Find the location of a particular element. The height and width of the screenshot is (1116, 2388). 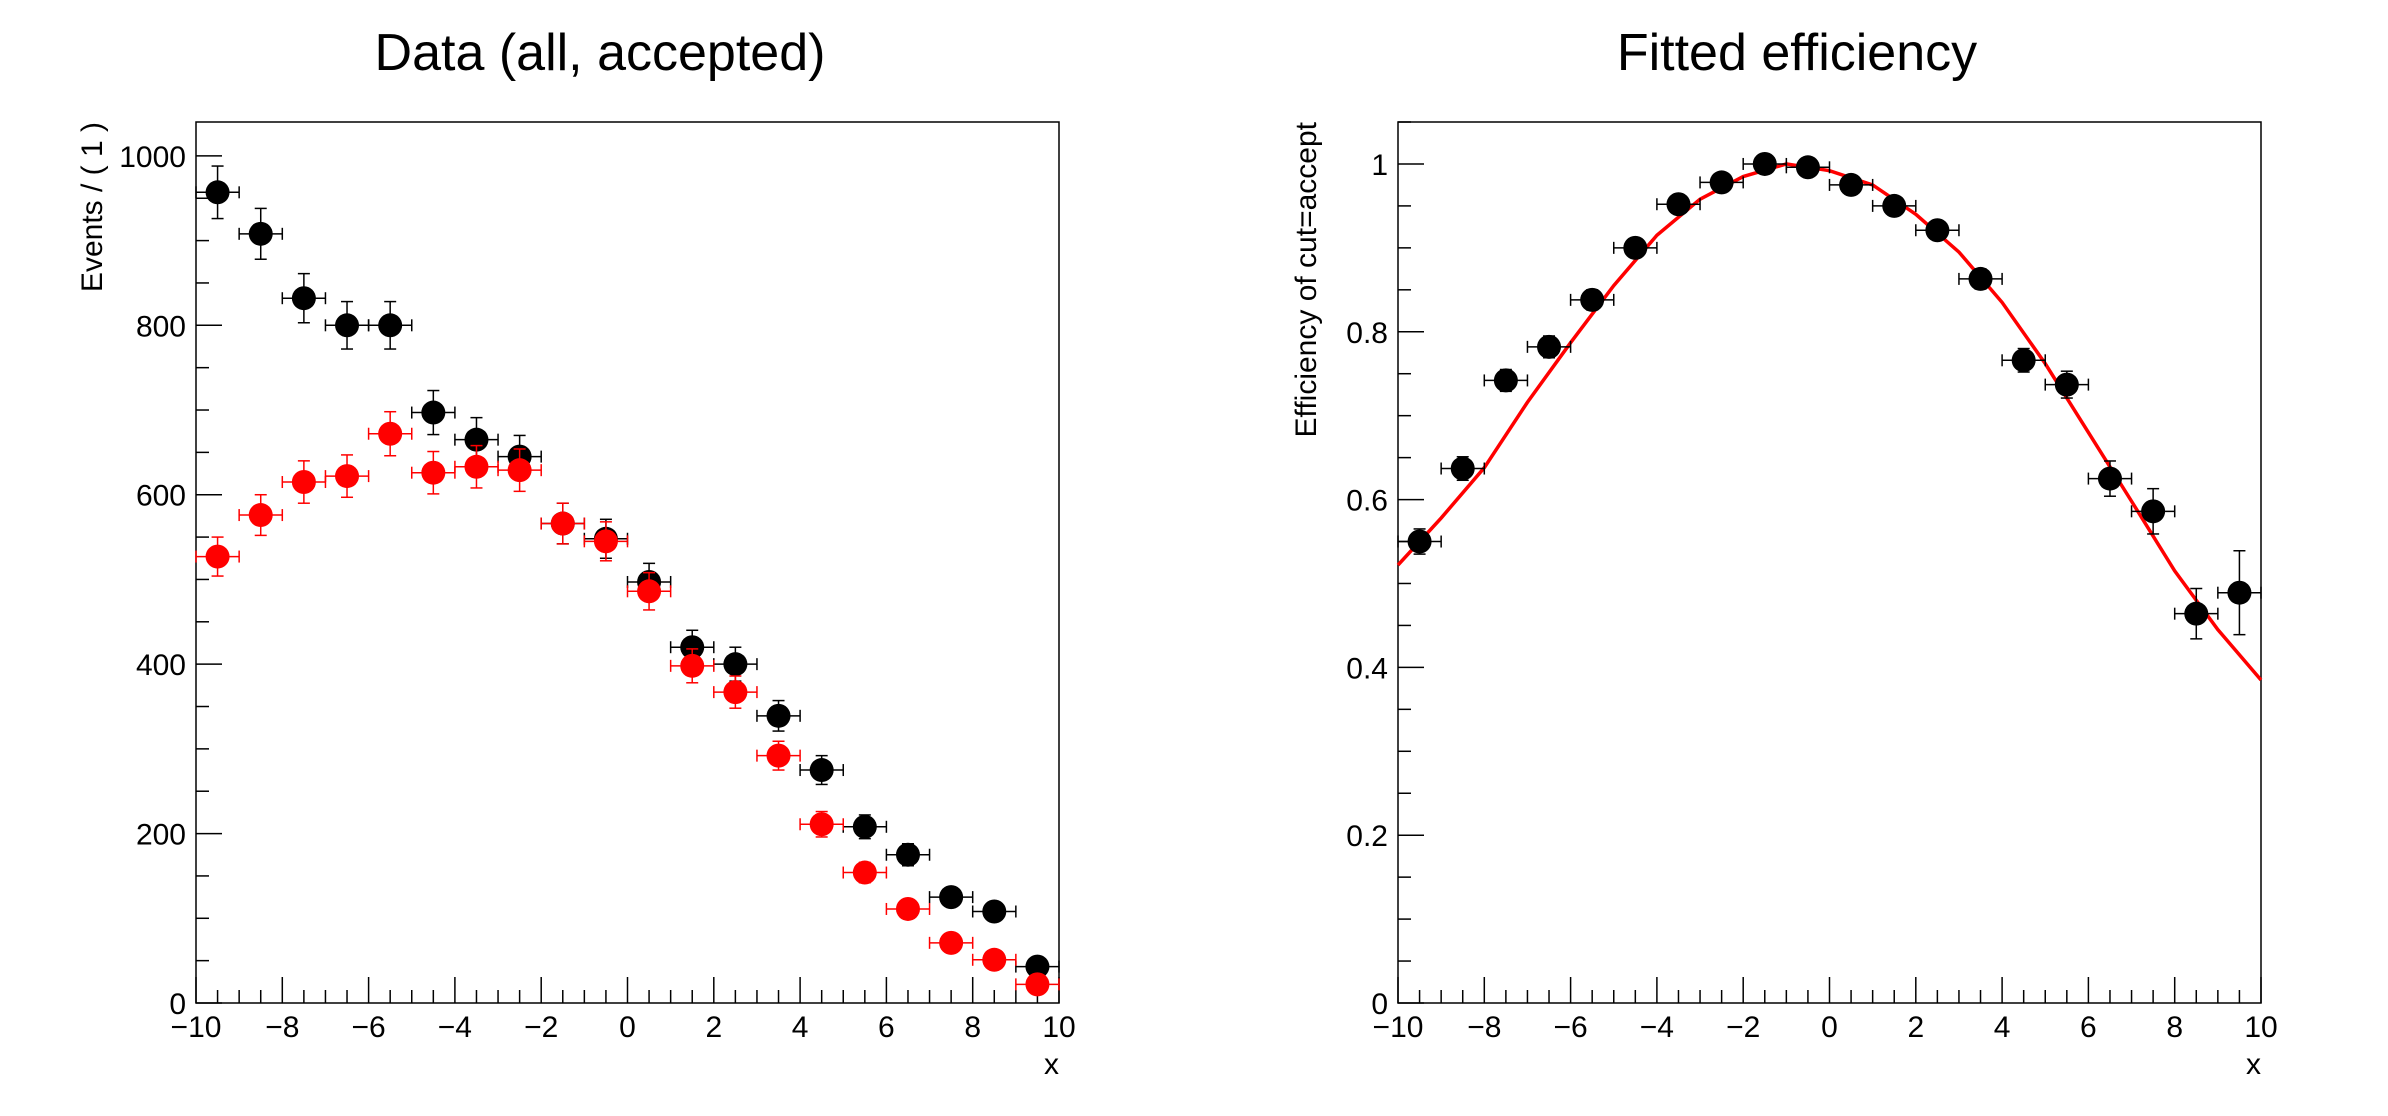

y-tick-label: 600 is located at coordinates (161, 496).